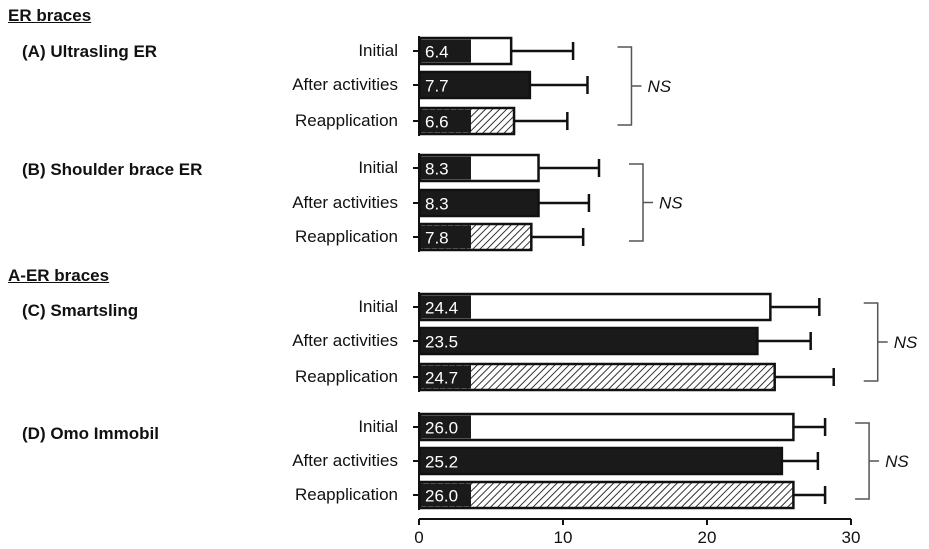  What do you see at coordinates (418, 537) in the screenshot?
I see `x-tick-label-0: 0` at bounding box center [418, 537].